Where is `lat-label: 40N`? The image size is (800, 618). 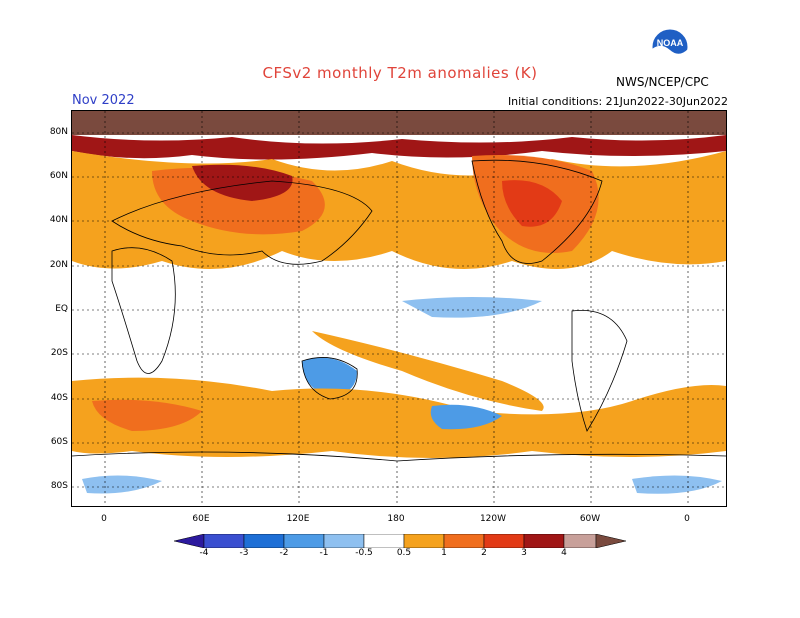 lat-label: 40N is located at coordinates (58, 220).